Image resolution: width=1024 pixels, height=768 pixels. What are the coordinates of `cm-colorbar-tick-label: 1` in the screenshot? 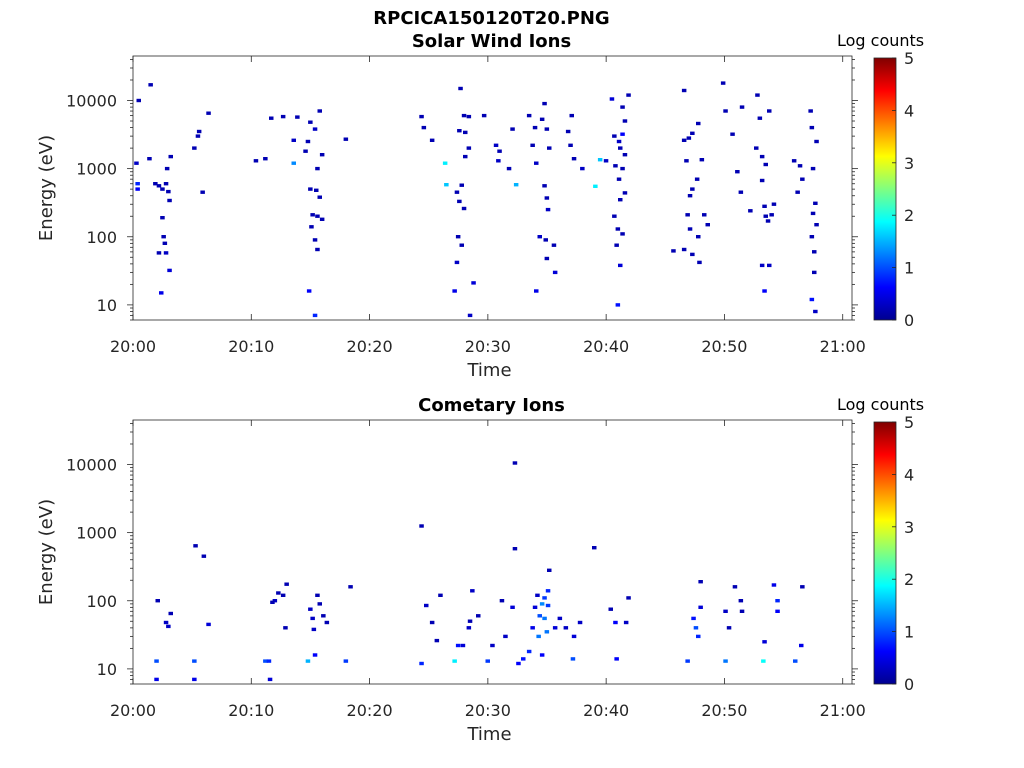 It's located at (909, 632).